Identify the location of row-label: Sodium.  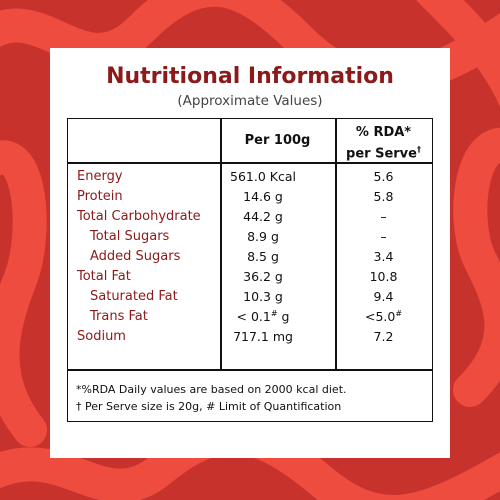
(101, 336).